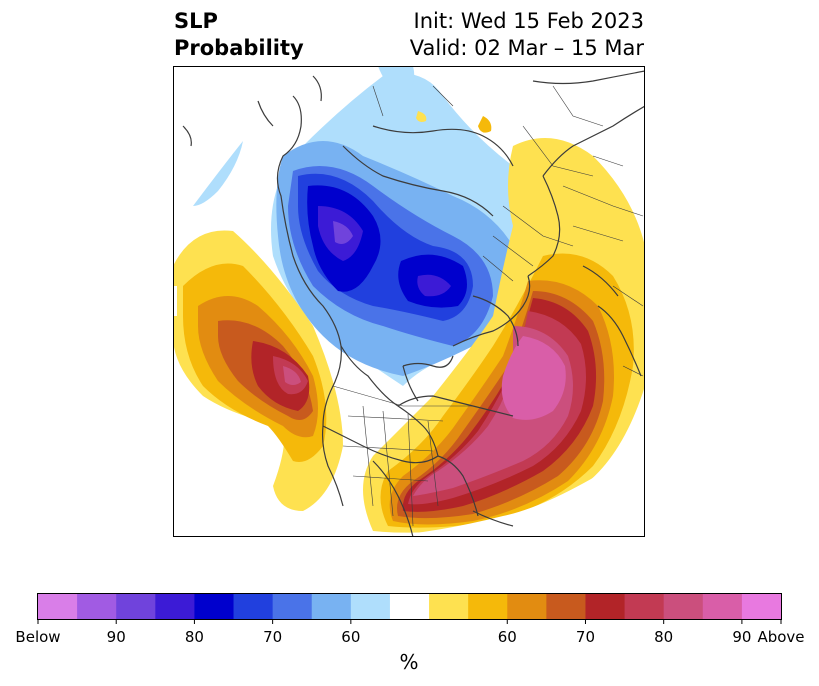 This screenshot has width=819, height=686. Describe the element at coordinates (528, 21) in the screenshot. I see `init-date: Init: Wed 15 Feb 2023` at that location.